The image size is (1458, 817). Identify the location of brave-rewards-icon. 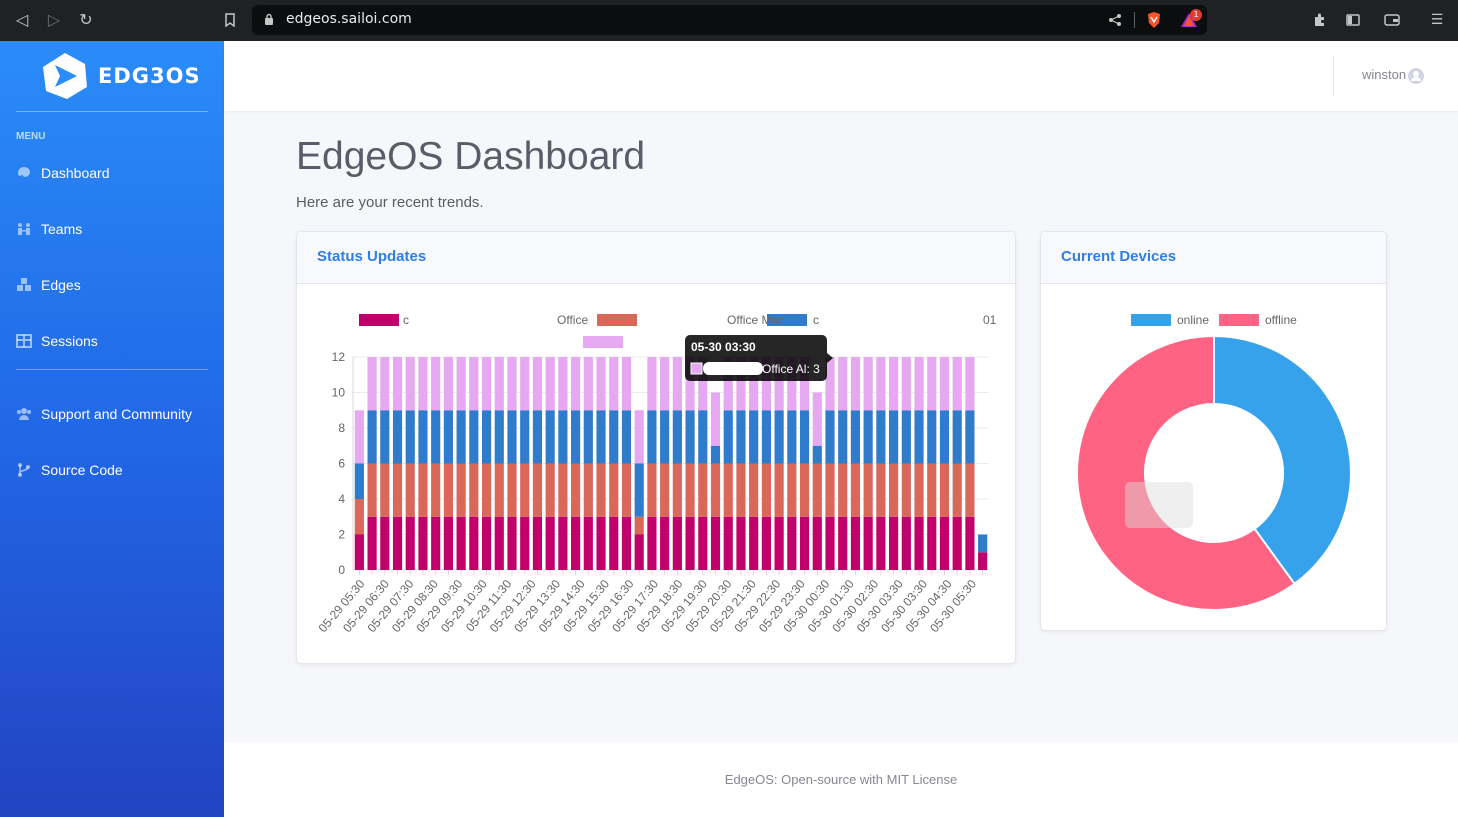
(1189, 20).